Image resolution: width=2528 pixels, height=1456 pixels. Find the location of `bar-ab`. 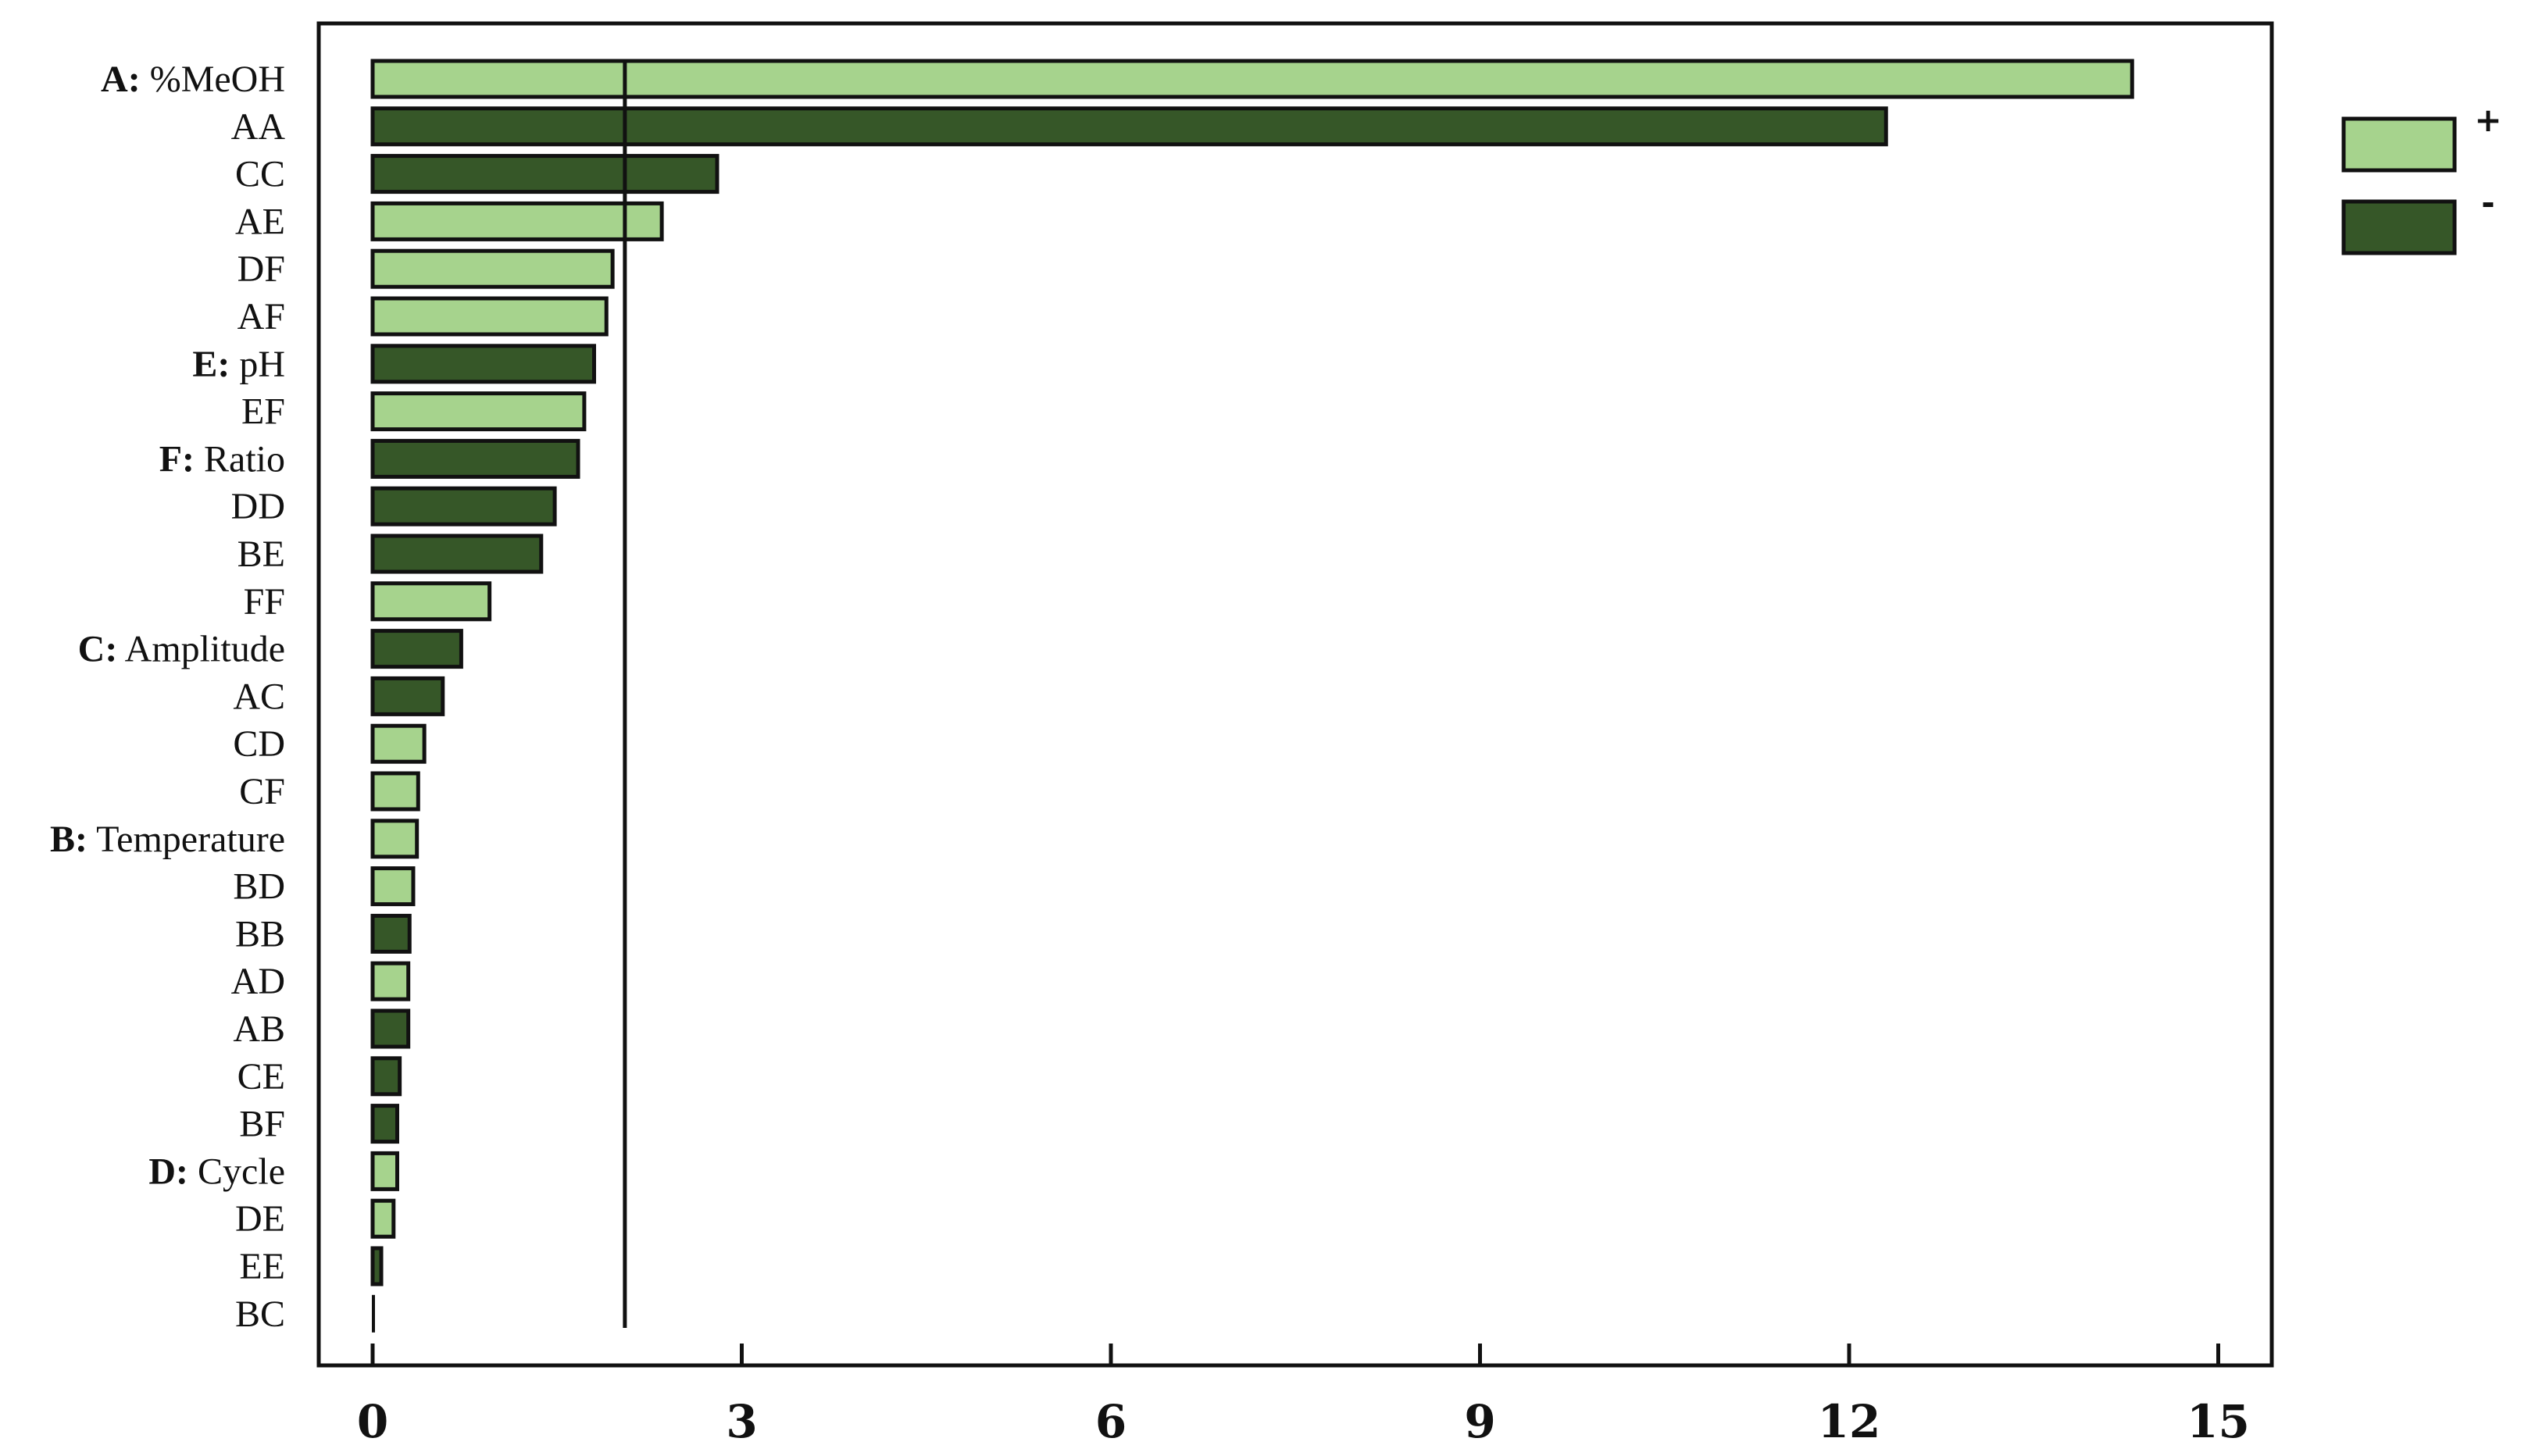

bar-ab is located at coordinates (390, 1028).